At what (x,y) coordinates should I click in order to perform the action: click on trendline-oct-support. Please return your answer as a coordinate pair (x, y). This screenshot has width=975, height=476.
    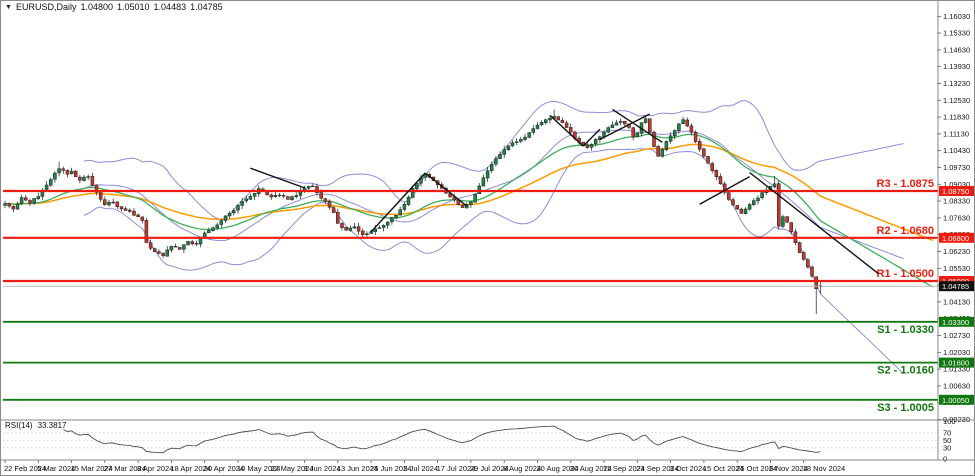
    Looking at the image, I should click on (724, 190).